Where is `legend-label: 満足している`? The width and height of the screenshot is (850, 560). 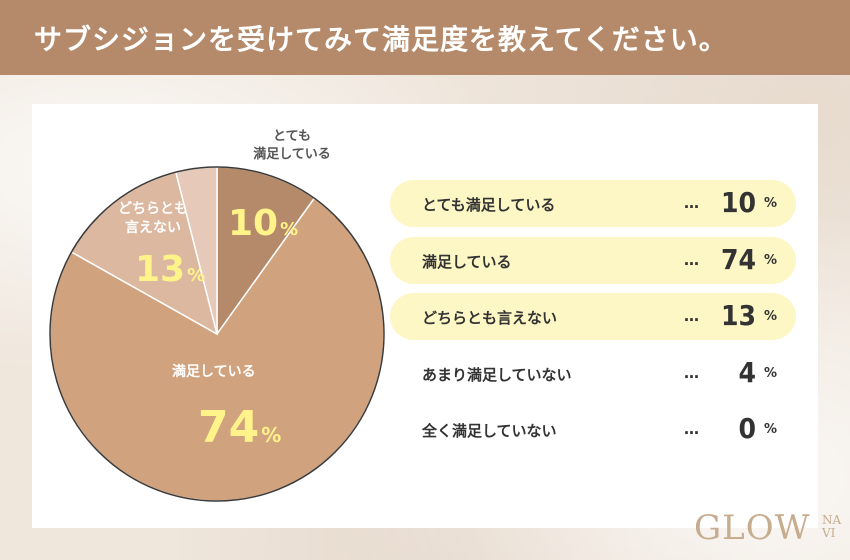
legend-label: 満足している is located at coordinates (467, 261).